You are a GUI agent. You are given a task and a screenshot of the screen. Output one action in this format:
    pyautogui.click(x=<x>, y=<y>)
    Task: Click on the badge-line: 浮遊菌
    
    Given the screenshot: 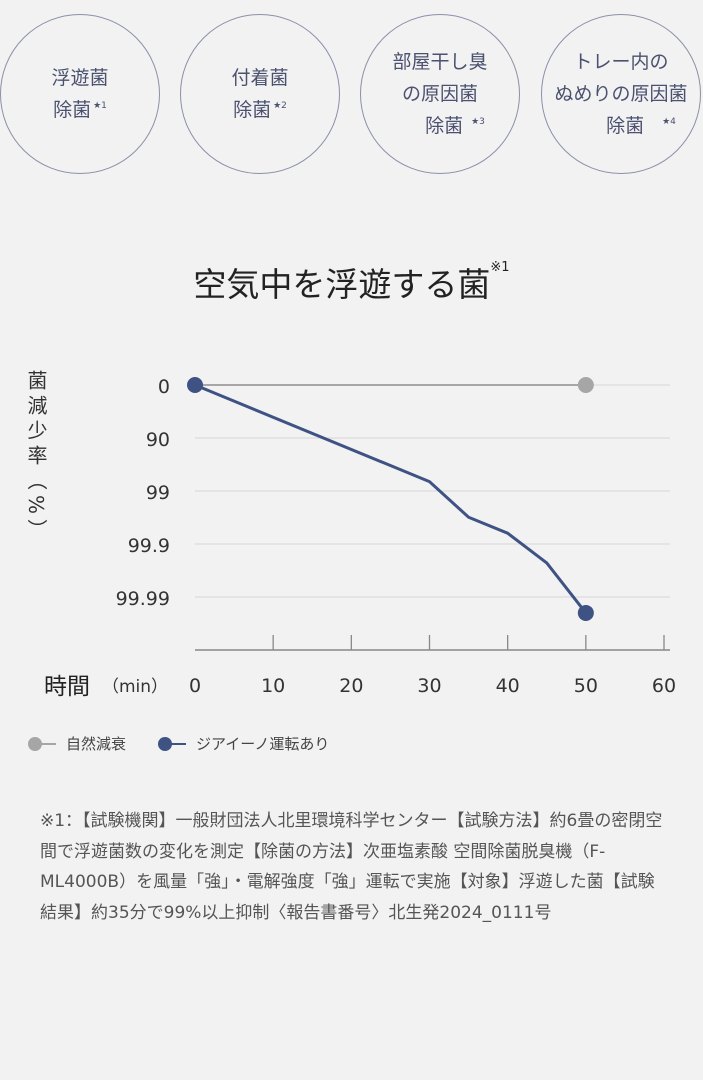 What is the action you would take?
    pyautogui.click(x=80, y=78)
    